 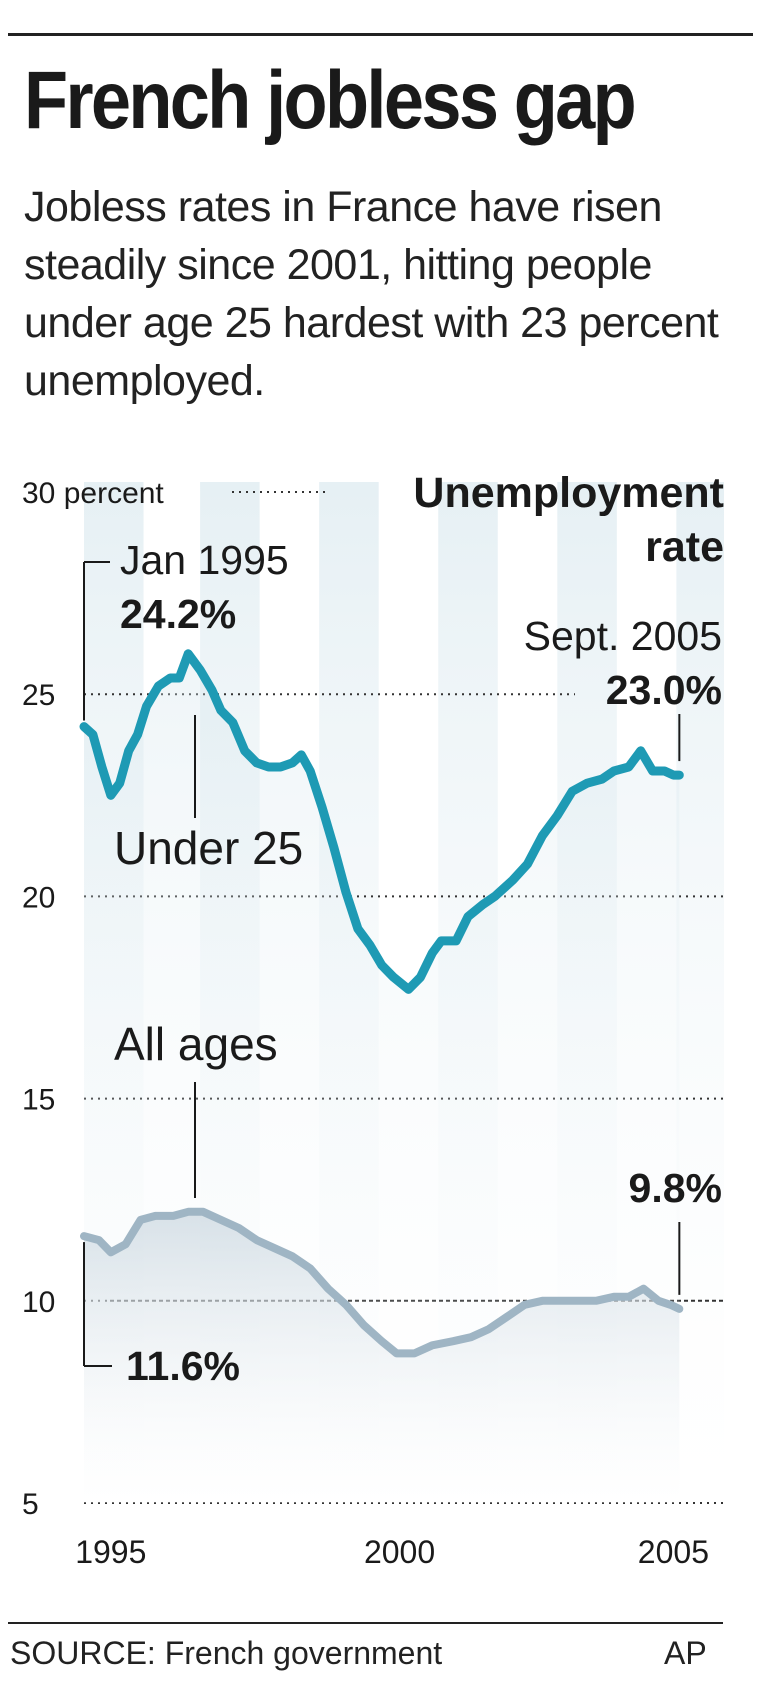 I want to click on annotation-allages-start-value: 11.6%, so click(x=183, y=1366).